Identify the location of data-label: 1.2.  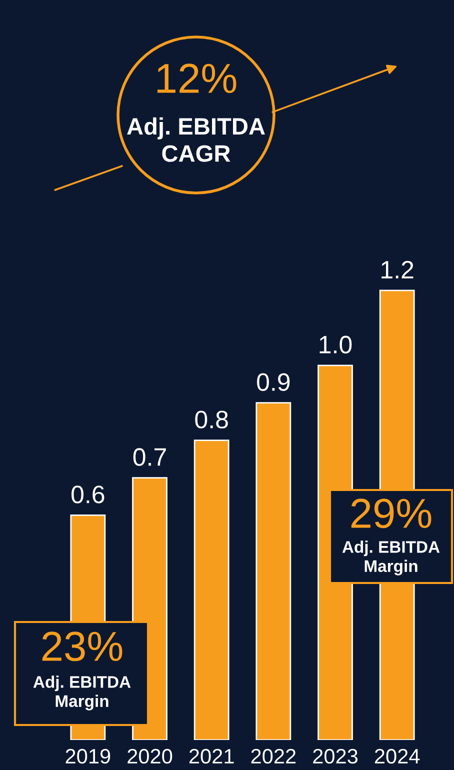
(398, 269).